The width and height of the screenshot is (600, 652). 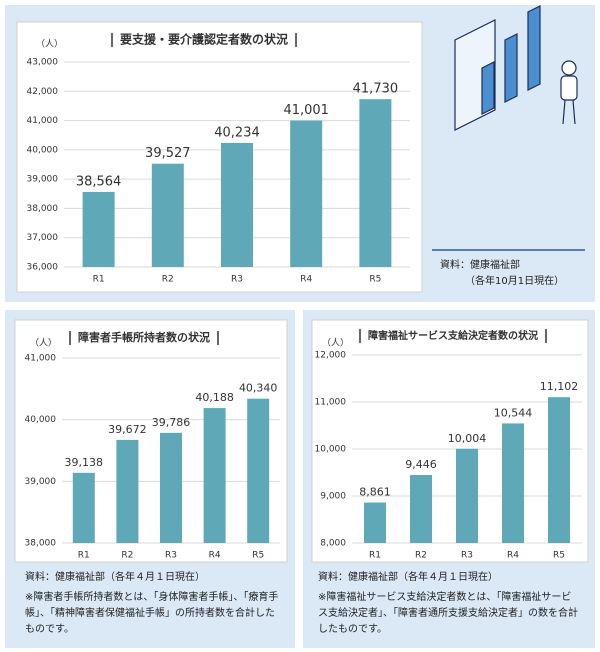 I want to click on y-tick-label: 10,000, so click(x=331, y=450).